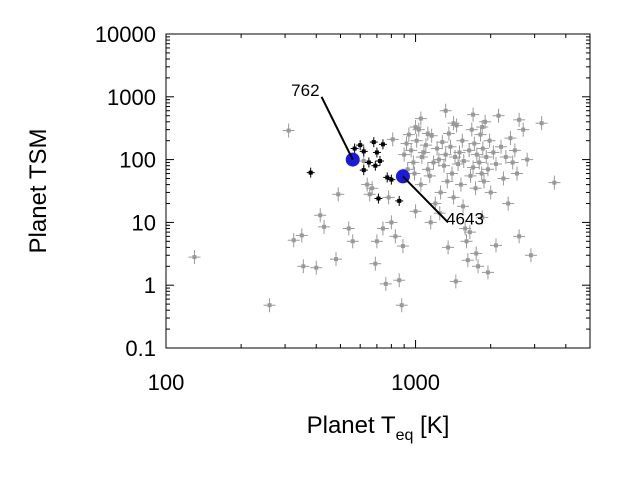 The image size is (640, 480). Describe the element at coordinates (125, 34) in the screenshot. I see `y-tick-label: 10000` at that location.